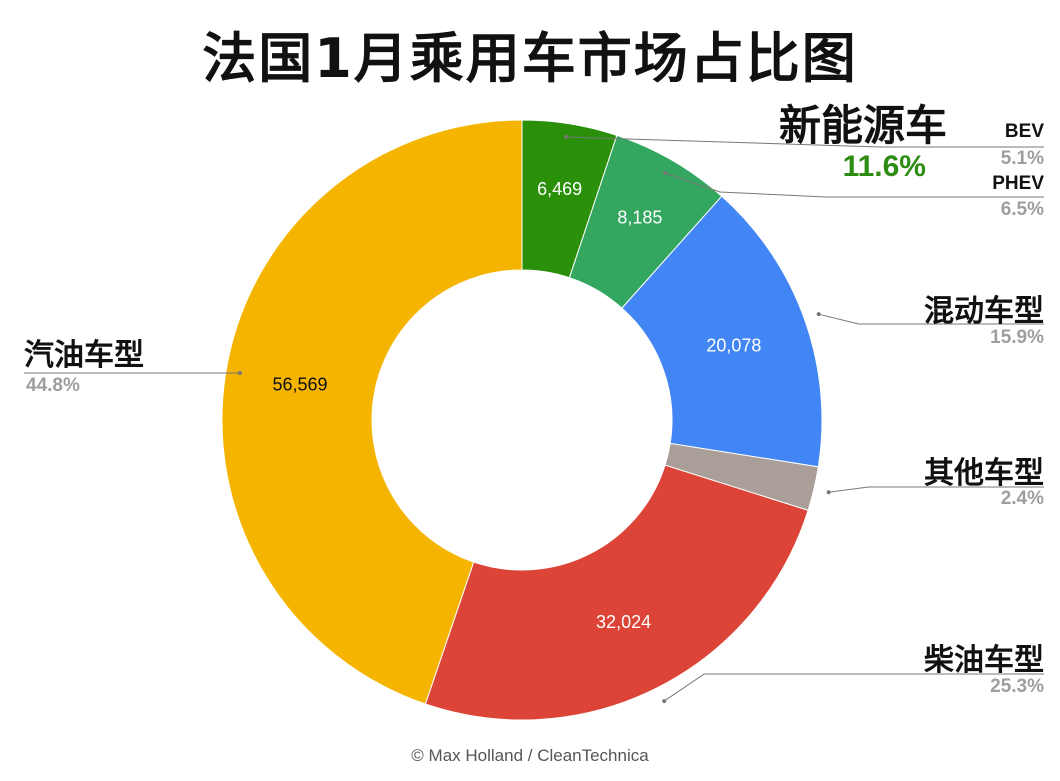 The width and height of the screenshot is (1060, 781). Describe the element at coordinates (818, 314) in the screenshot. I see `leader-dot-hybrid` at that location.